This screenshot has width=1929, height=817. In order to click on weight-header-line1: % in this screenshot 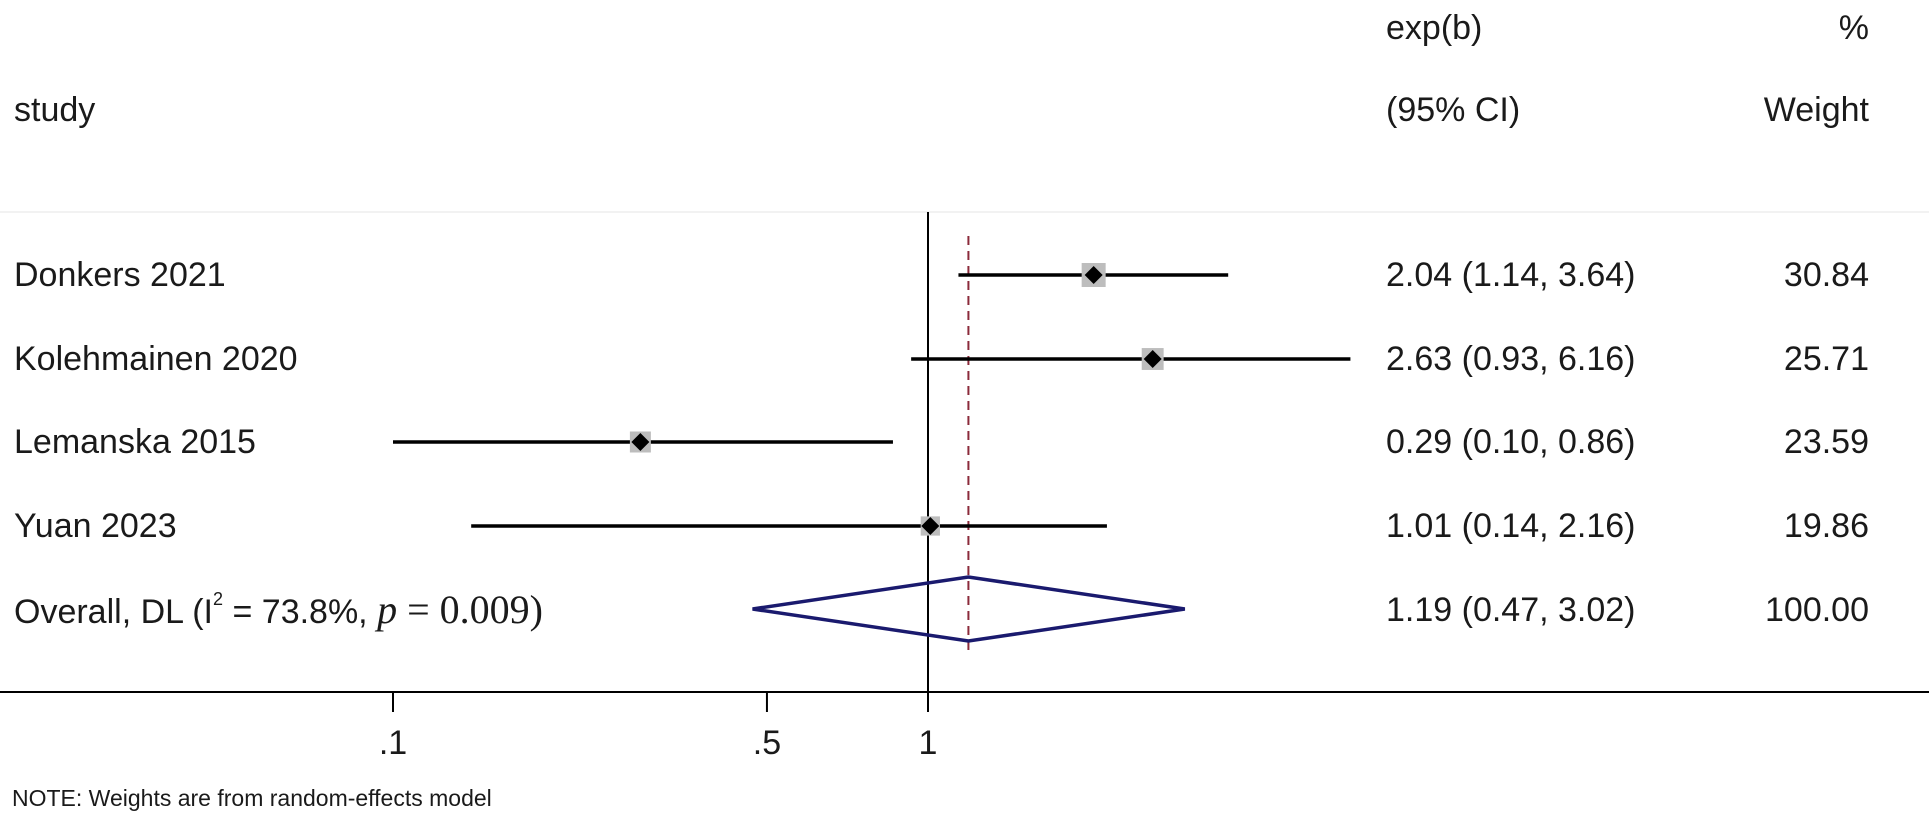, I will do `click(1853, 28)`.